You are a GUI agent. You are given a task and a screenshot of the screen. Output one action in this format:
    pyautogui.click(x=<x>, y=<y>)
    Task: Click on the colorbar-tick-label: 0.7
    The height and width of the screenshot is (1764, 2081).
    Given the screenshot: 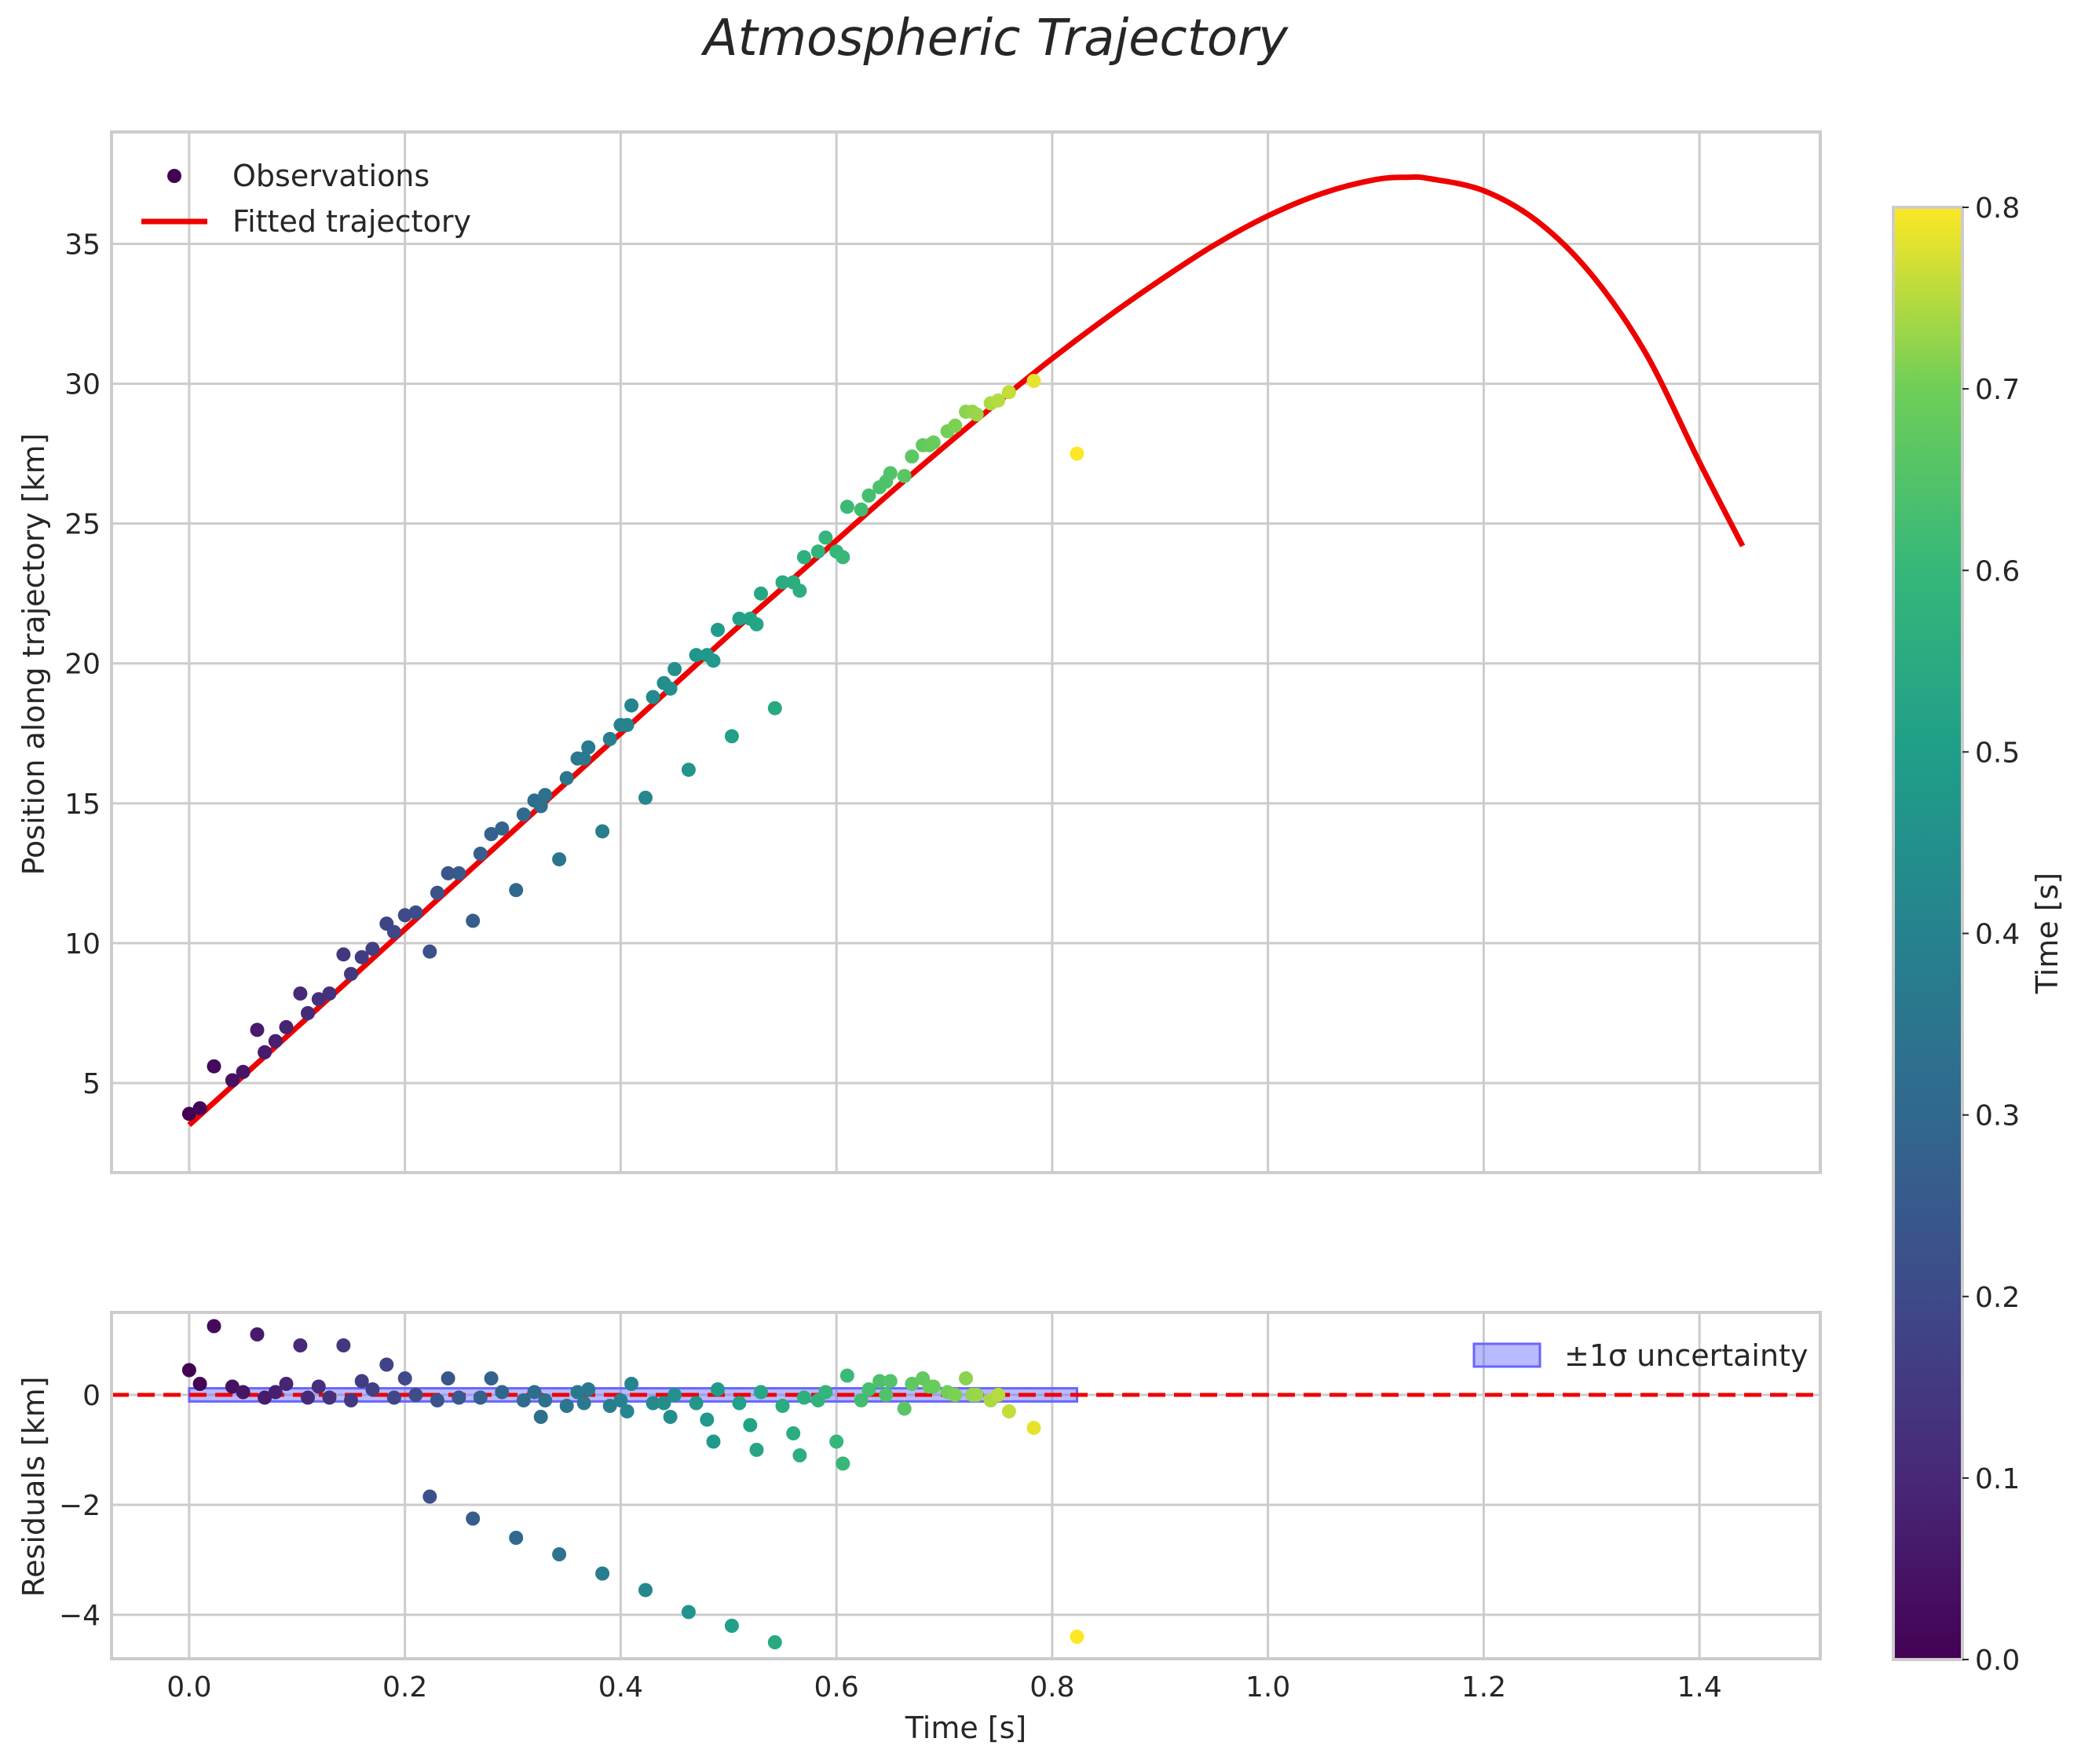 What is the action you would take?
    pyautogui.click(x=1997, y=390)
    